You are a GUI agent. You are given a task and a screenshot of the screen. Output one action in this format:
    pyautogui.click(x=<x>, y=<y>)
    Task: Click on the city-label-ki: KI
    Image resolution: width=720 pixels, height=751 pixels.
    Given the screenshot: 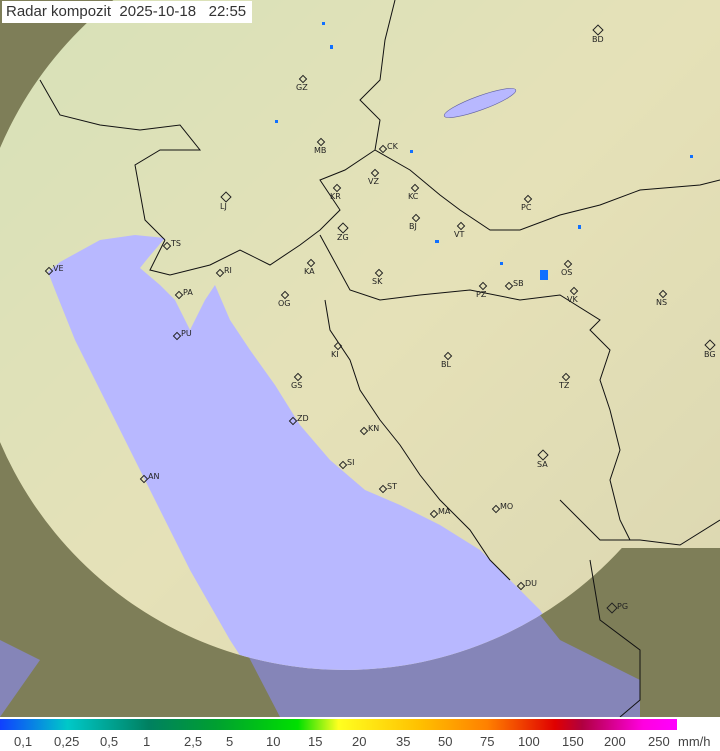 What is the action you would take?
    pyautogui.click(x=335, y=354)
    